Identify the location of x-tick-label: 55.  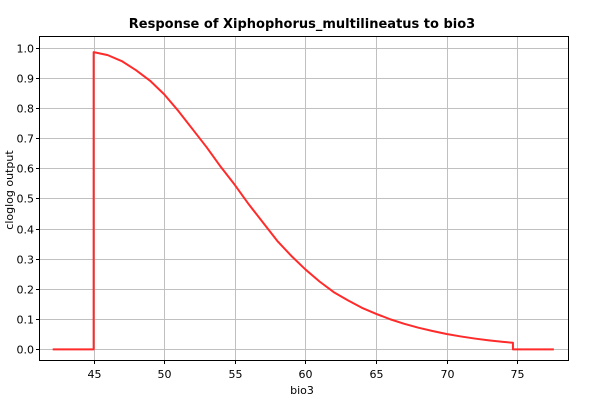
(236, 374).